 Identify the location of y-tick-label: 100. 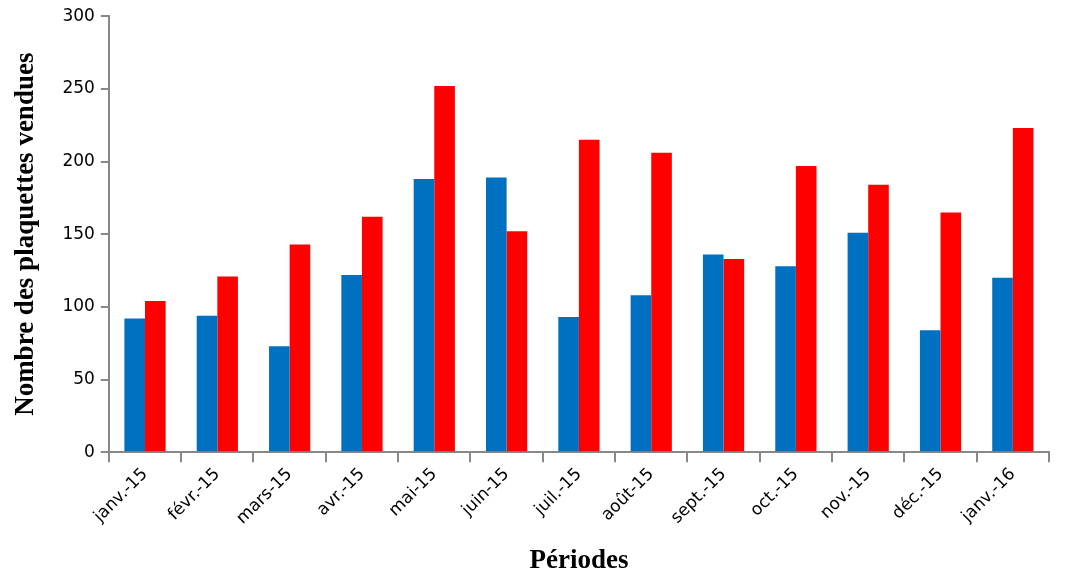
(78, 305).